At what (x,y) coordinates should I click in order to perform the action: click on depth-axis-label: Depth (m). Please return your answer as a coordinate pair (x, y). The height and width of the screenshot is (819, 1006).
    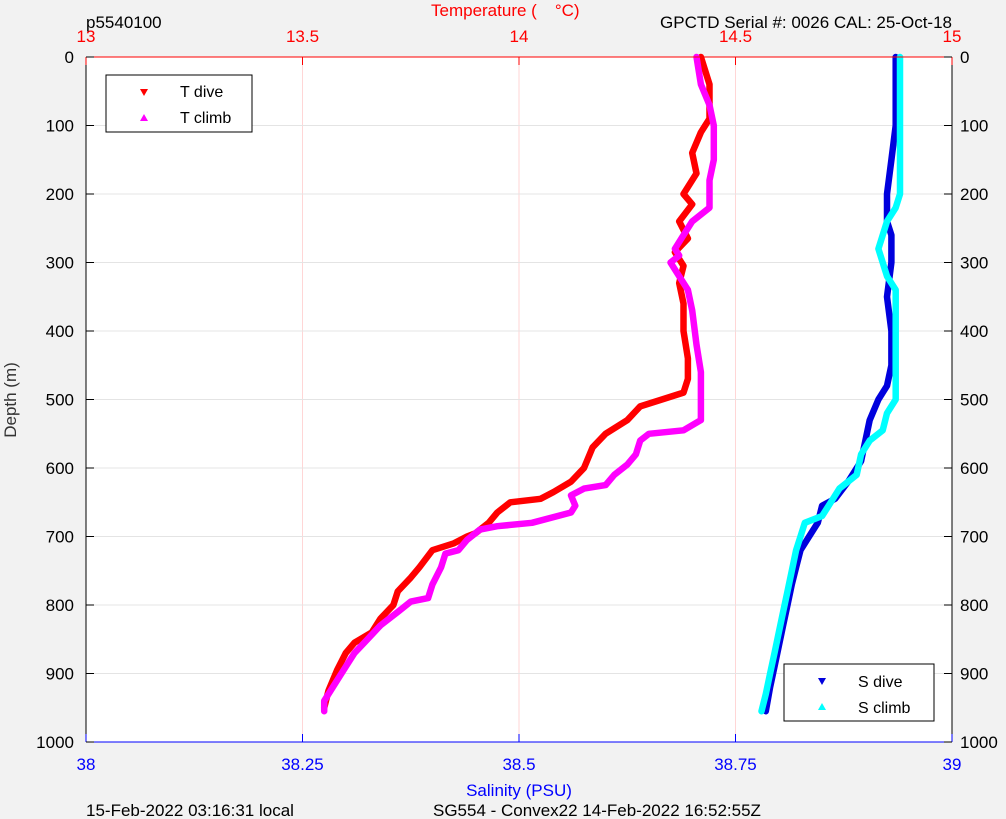
    Looking at the image, I should click on (10, 400).